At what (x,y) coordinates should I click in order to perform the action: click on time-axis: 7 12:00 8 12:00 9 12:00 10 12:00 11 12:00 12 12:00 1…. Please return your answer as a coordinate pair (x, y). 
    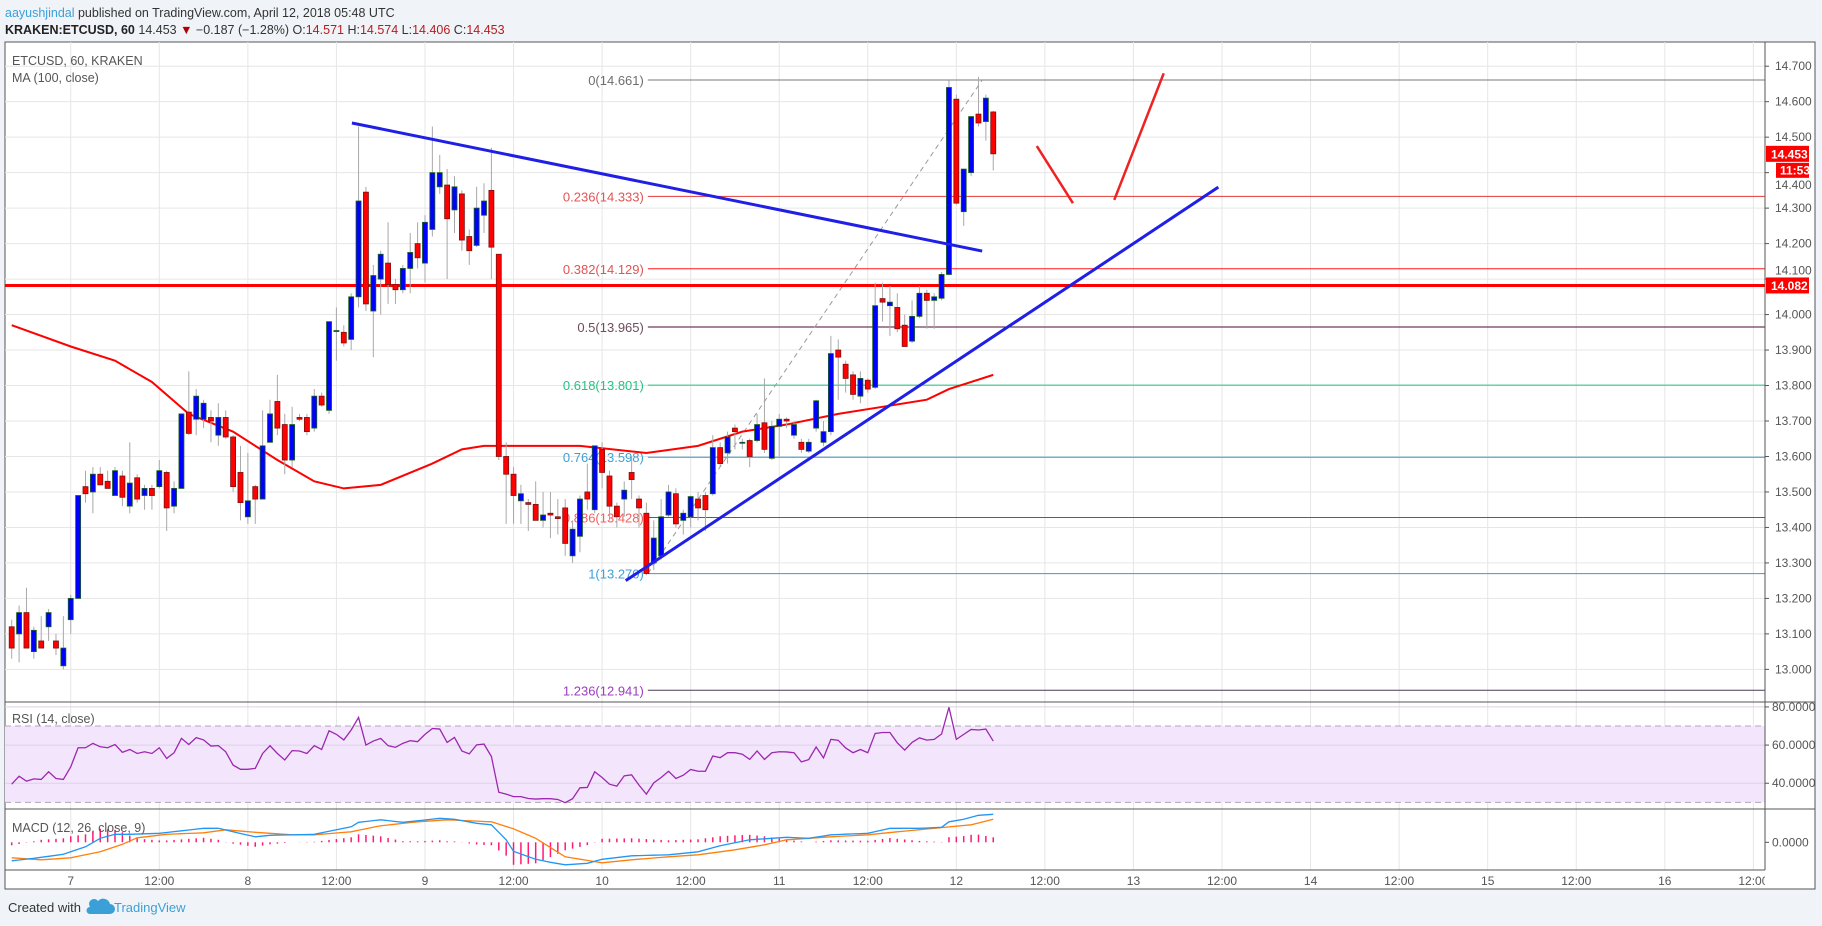
    Looking at the image, I should click on (917, 881).